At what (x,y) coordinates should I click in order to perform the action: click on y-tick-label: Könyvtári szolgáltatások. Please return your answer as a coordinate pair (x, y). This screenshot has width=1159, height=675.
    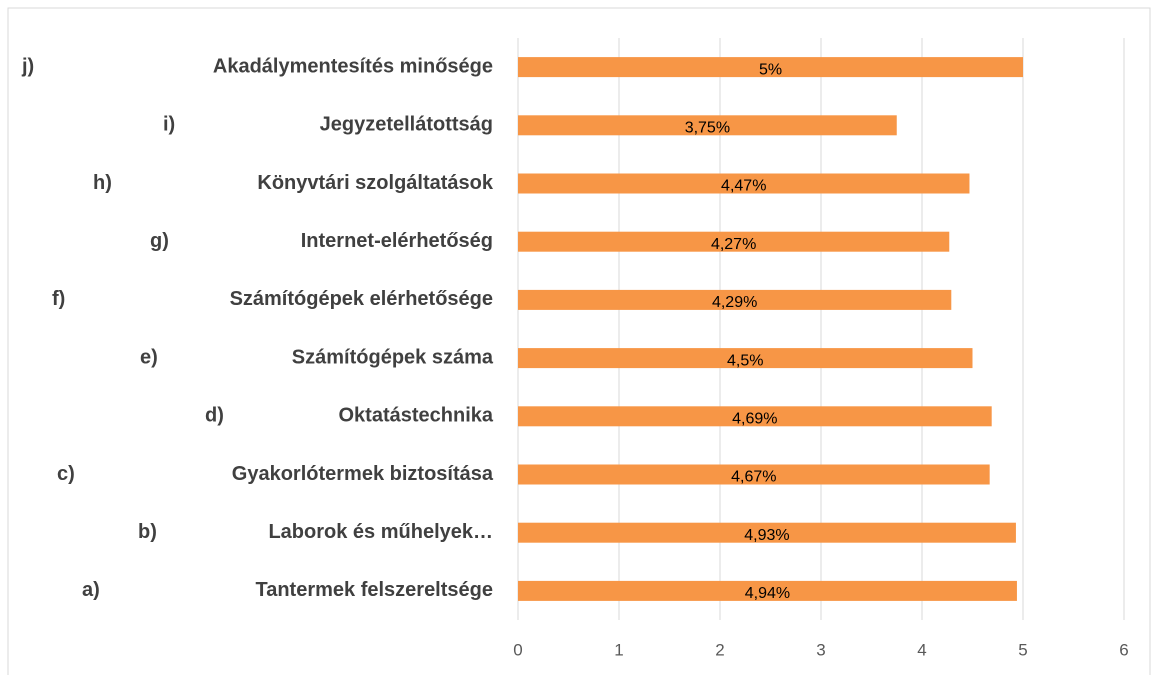
    Looking at the image, I should click on (375, 183).